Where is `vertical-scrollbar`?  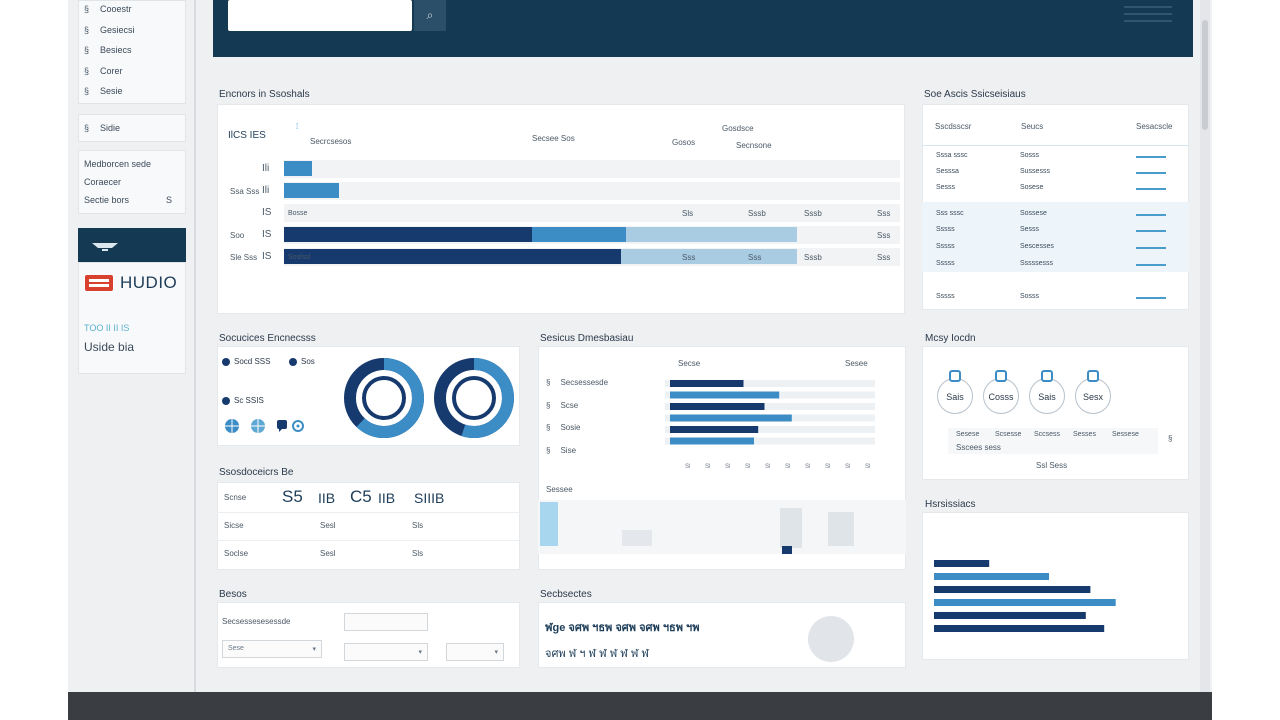
vertical-scrollbar is located at coordinates (1205, 346).